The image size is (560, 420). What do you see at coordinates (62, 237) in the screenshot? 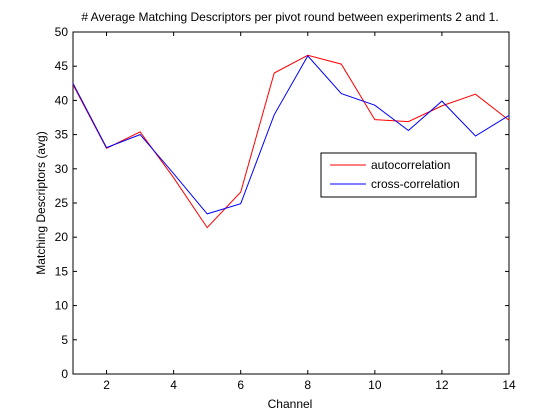
I see `y-tick-label: 20` at bounding box center [62, 237].